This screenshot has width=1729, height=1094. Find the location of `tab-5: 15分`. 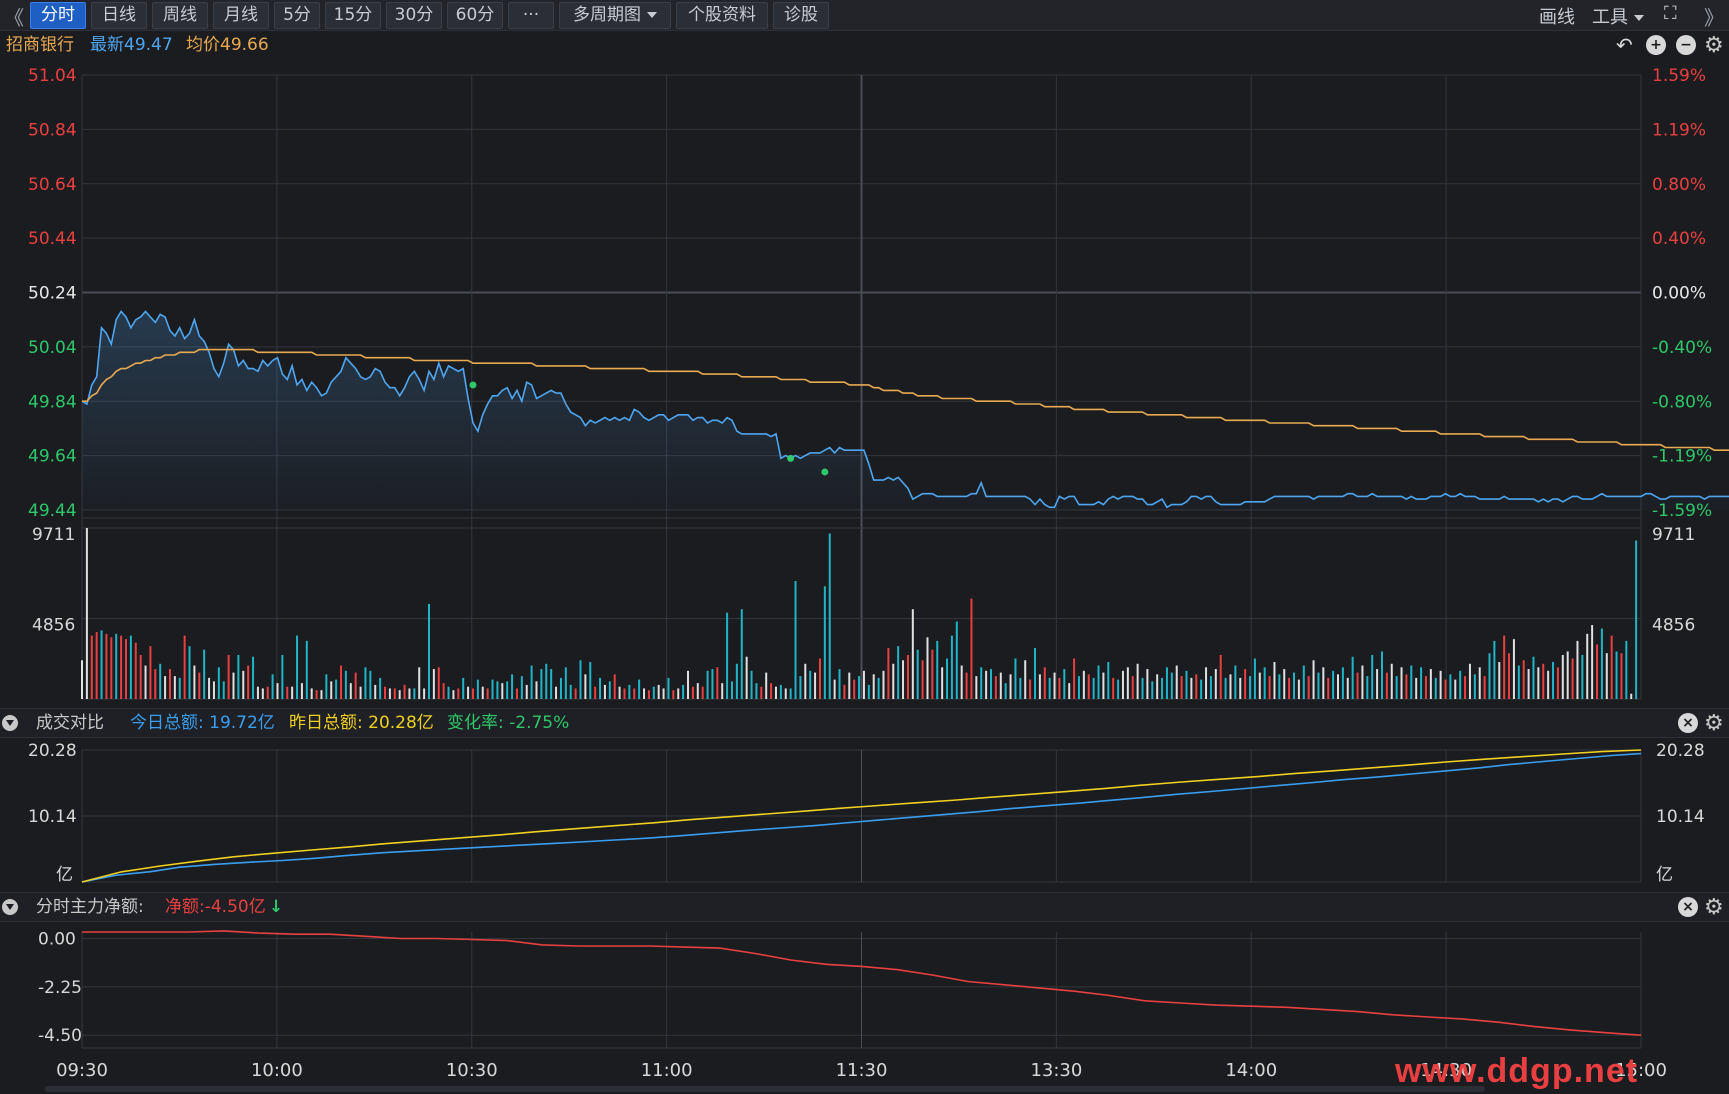

tab-5: 15分 is located at coordinates (353, 15).